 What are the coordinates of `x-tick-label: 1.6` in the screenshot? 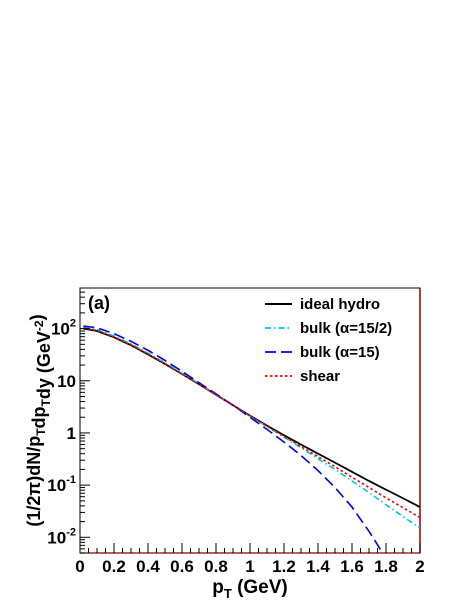 It's located at (352, 566).